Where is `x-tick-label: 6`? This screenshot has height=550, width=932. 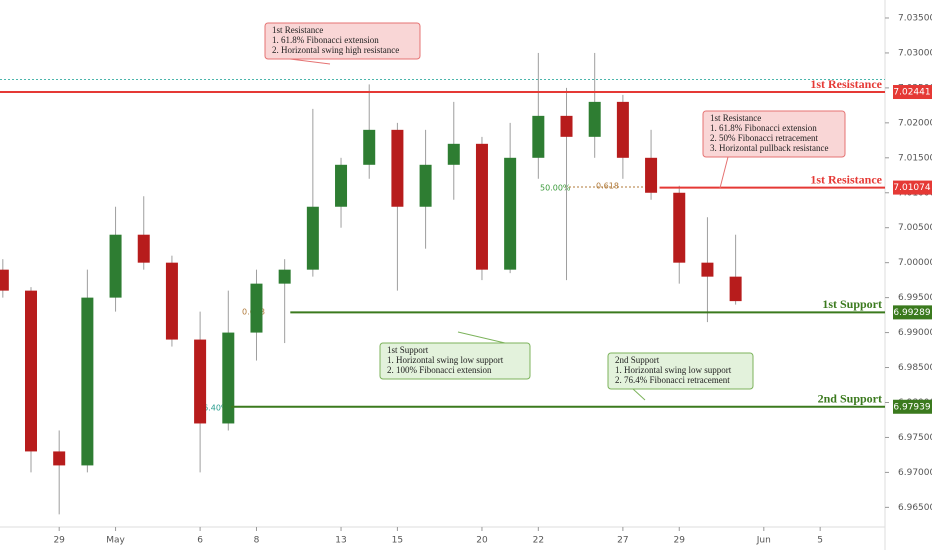 x-tick-label: 6 is located at coordinates (200, 541).